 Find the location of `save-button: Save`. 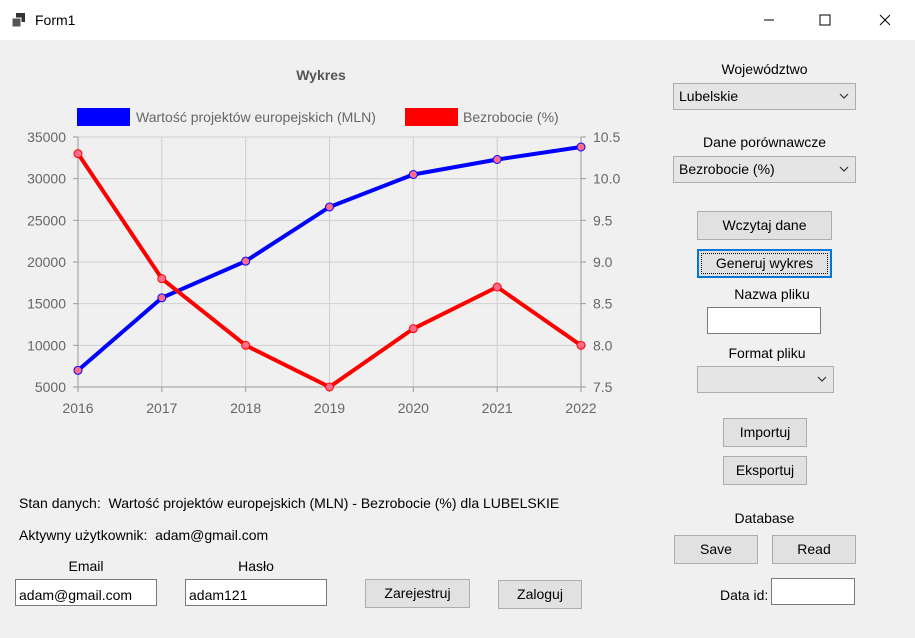

save-button: Save is located at coordinates (716, 549).